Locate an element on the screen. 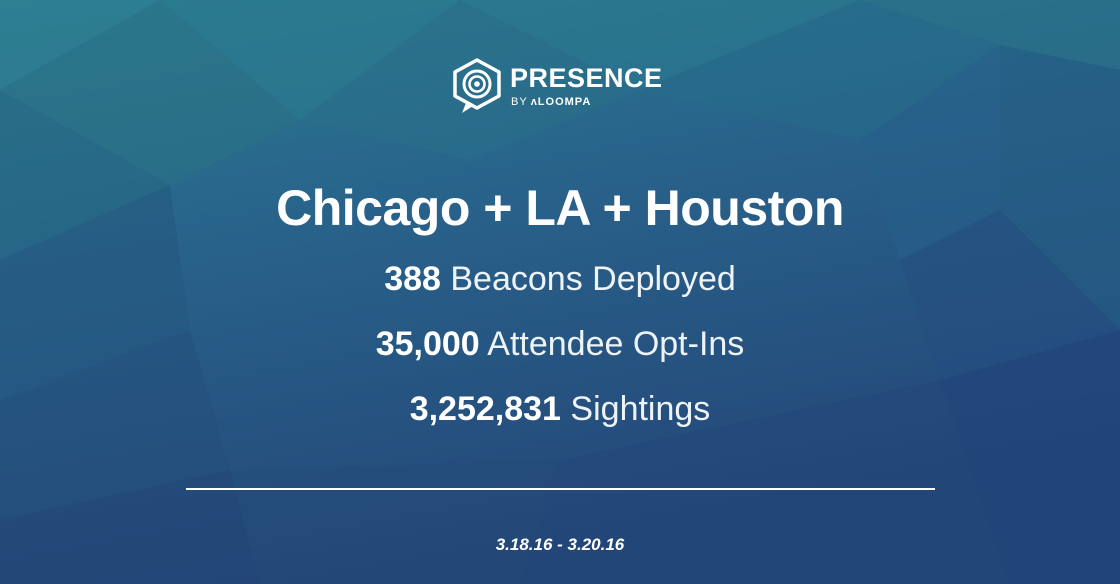 The height and width of the screenshot is (584, 1120). stat-sightings: 3,252,831 Sightings is located at coordinates (560, 409).